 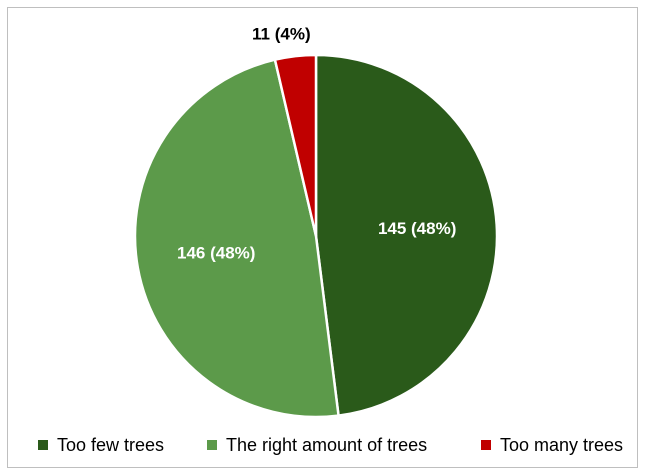 What do you see at coordinates (216, 252) in the screenshot?
I see `data-label-right-amount-of-trees: 146 (48%)` at bounding box center [216, 252].